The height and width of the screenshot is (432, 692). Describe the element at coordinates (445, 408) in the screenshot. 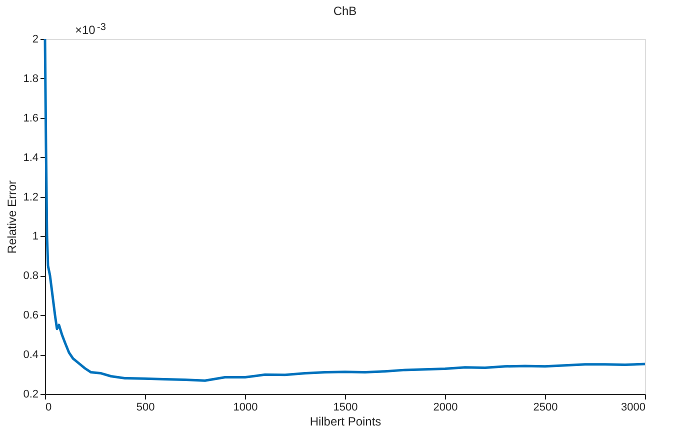

I see `x-tick-label: 2000` at that location.